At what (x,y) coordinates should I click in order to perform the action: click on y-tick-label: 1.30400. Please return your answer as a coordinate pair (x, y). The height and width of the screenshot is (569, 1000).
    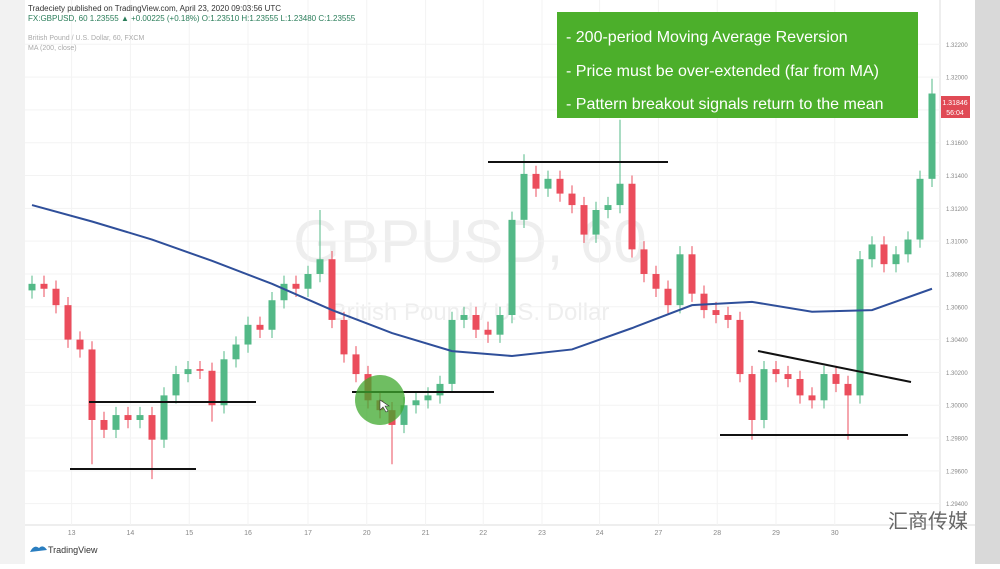
    Looking at the image, I should click on (957, 341).